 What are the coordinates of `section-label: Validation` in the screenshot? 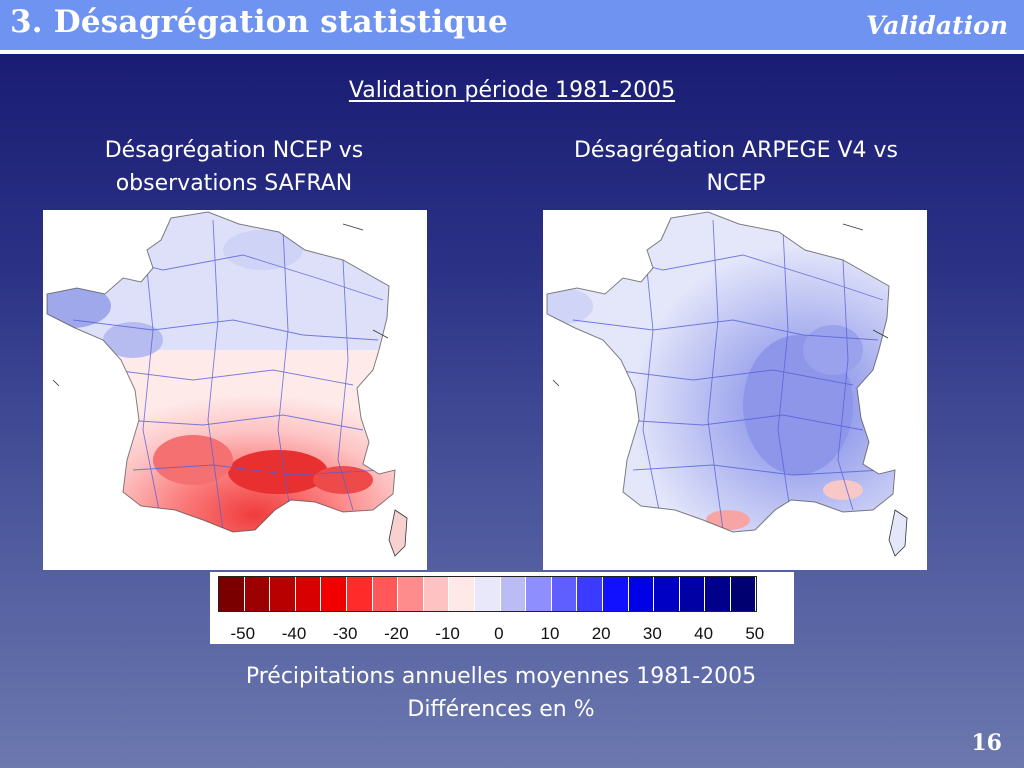 It's located at (937, 25).